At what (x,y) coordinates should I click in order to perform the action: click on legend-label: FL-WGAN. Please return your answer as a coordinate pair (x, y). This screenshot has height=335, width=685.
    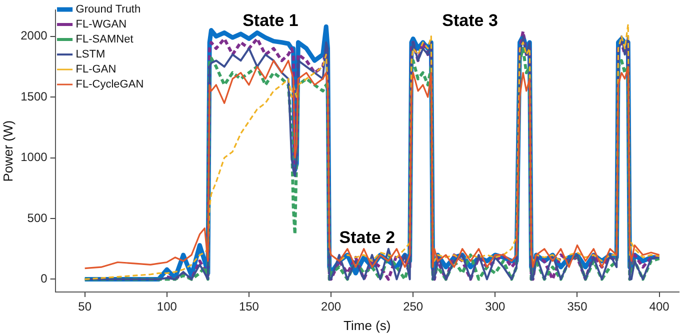
    Looking at the image, I should click on (101, 24).